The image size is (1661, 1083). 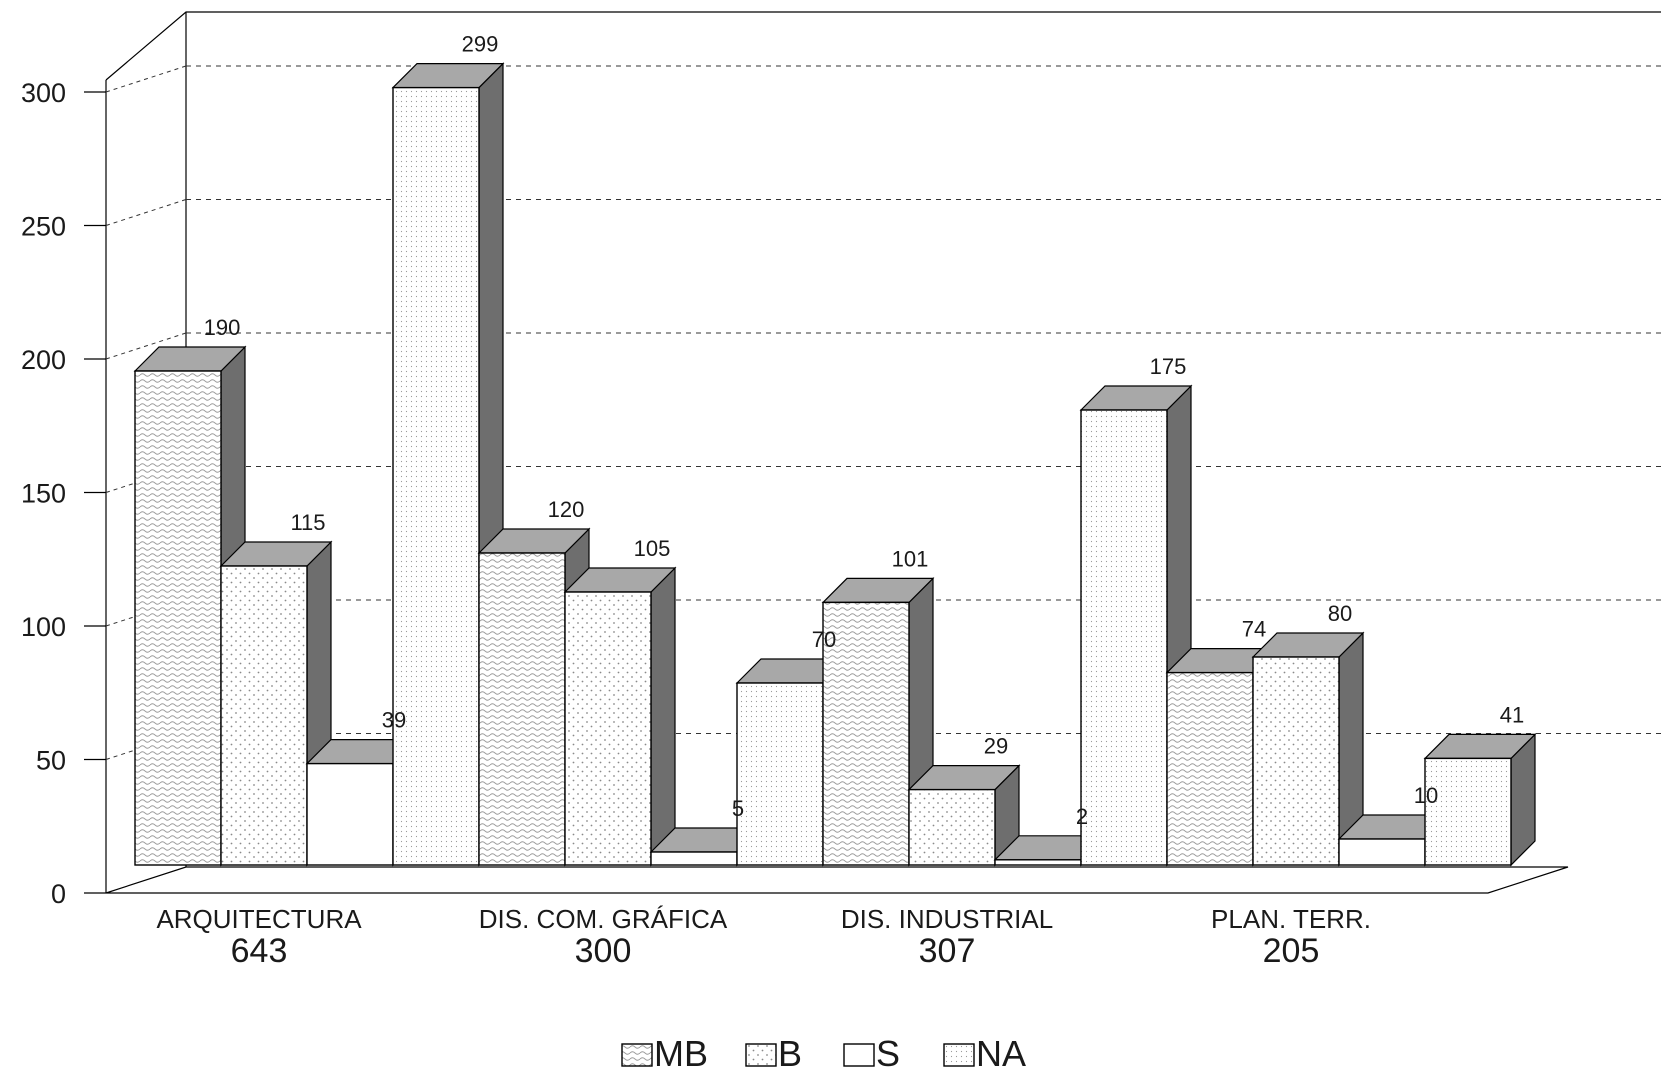 I want to click on bar-side, so click(x=663, y=716).